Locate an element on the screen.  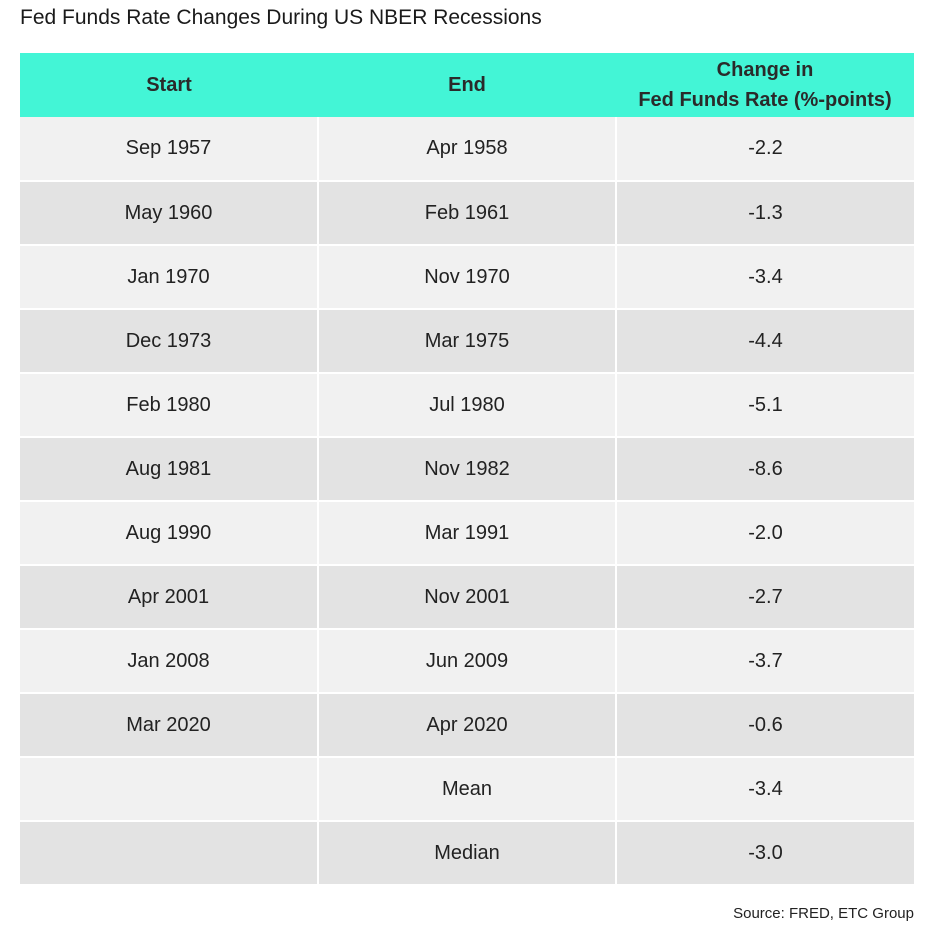
cell-end: Mean is located at coordinates (467, 789).